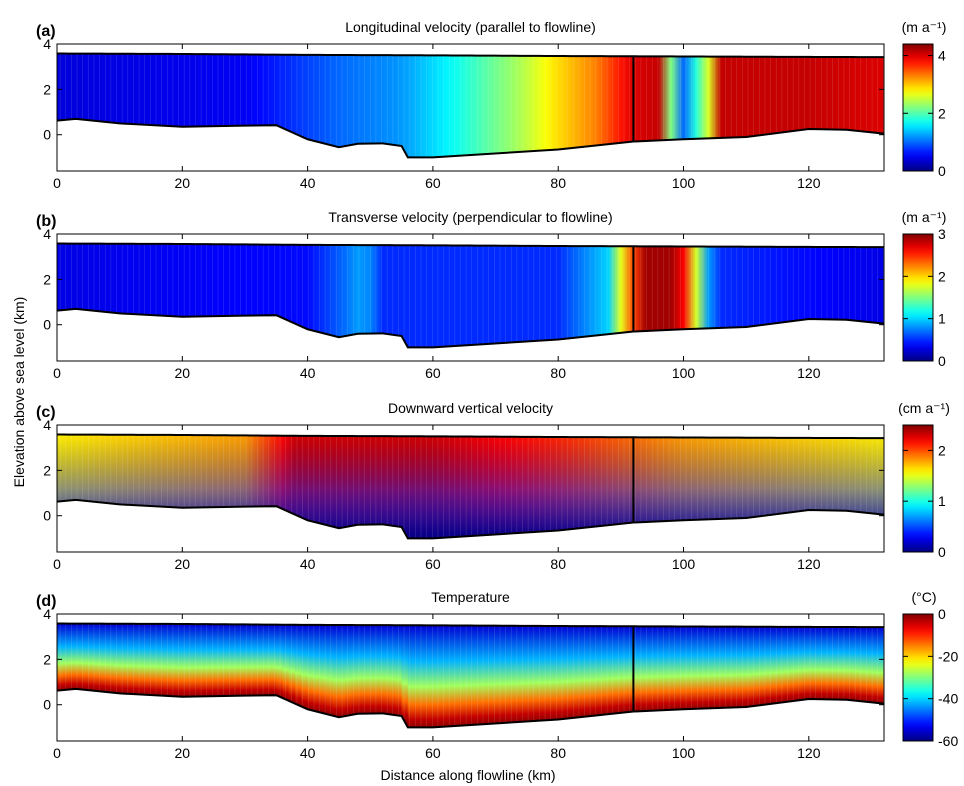 The height and width of the screenshot is (786, 964). What do you see at coordinates (46, 601) in the screenshot?
I see `panel-label: (d)` at bounding box center [46, 601].